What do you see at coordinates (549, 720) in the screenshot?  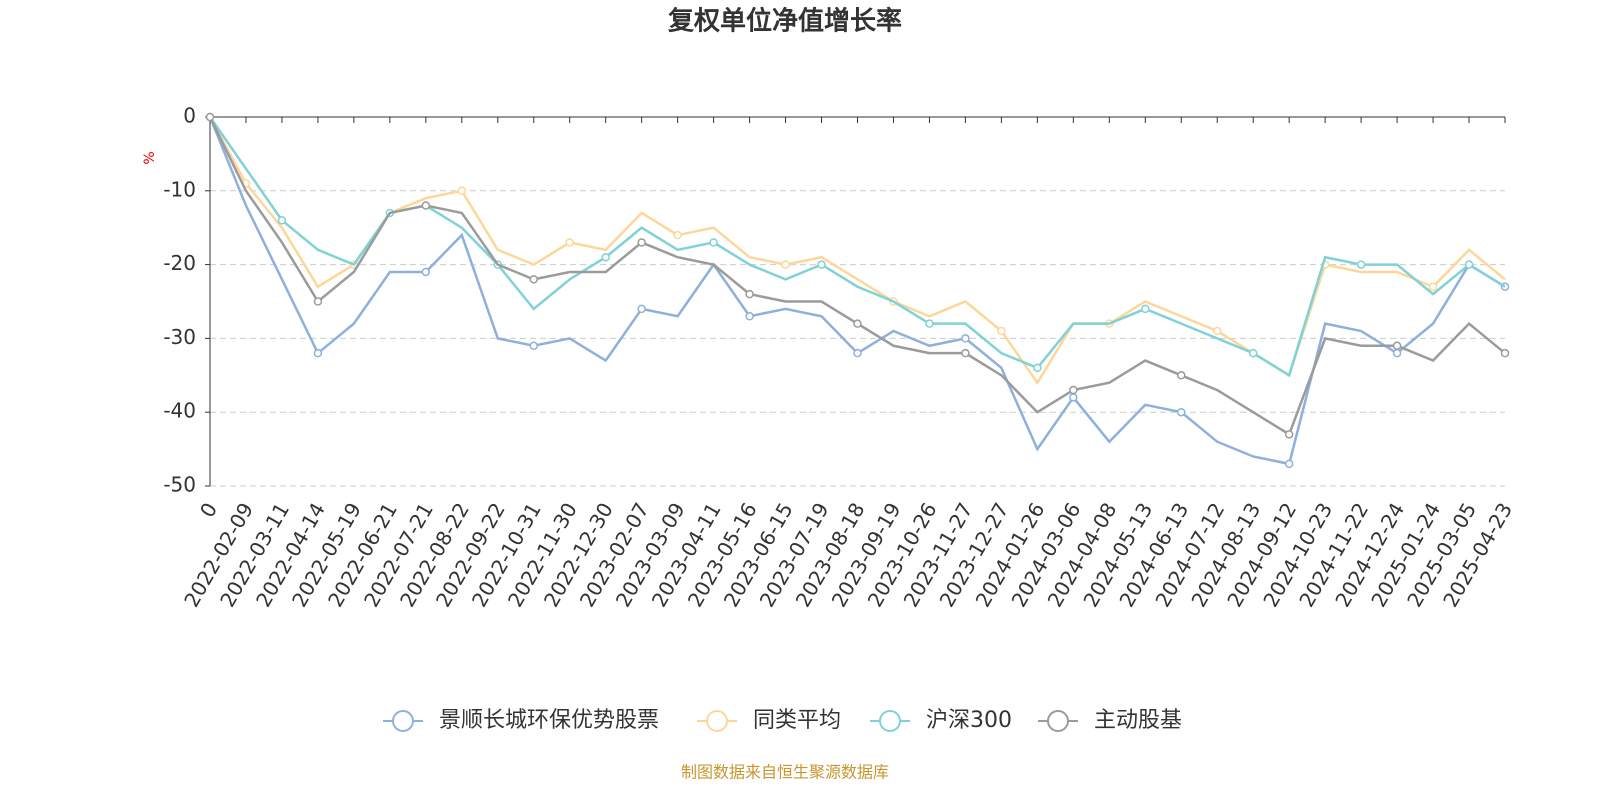 I see `legend-label: 景顺长城环保优势股票` at bounding box center [549, 720].